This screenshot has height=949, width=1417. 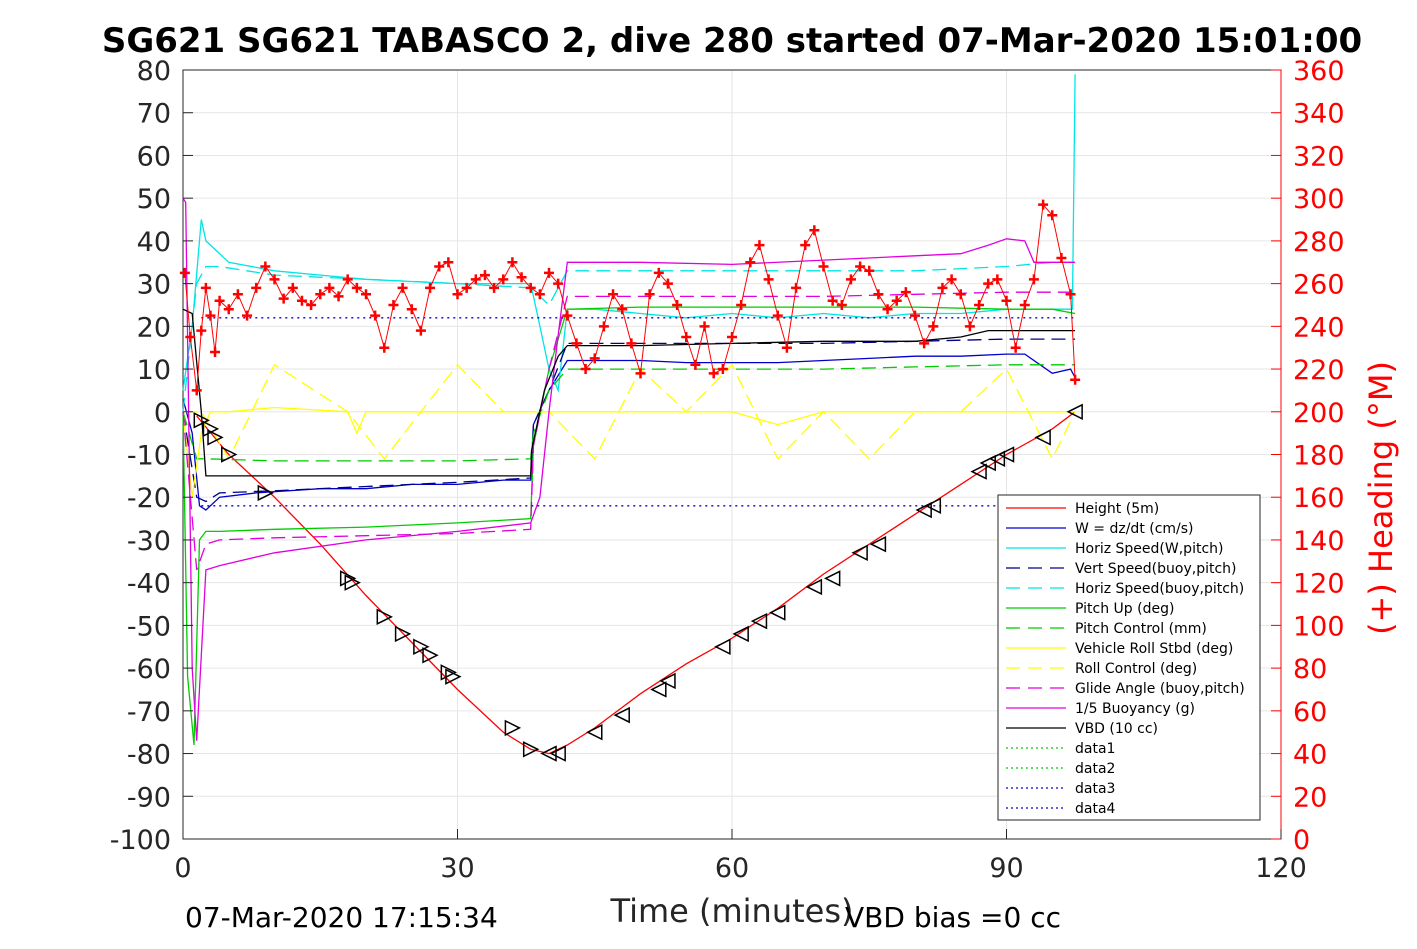 I want to click on legend-label: VBD (10 cc), so click(x=1116, y=729).